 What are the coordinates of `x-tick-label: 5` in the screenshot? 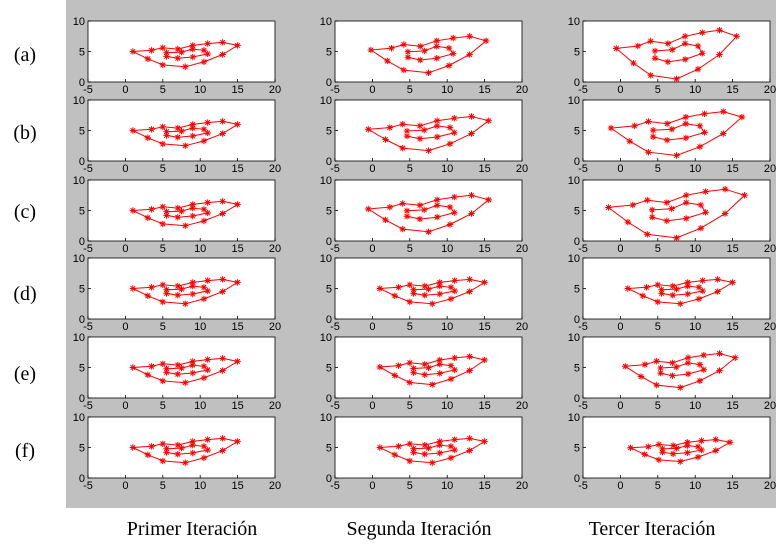 It's located at (410, 406).